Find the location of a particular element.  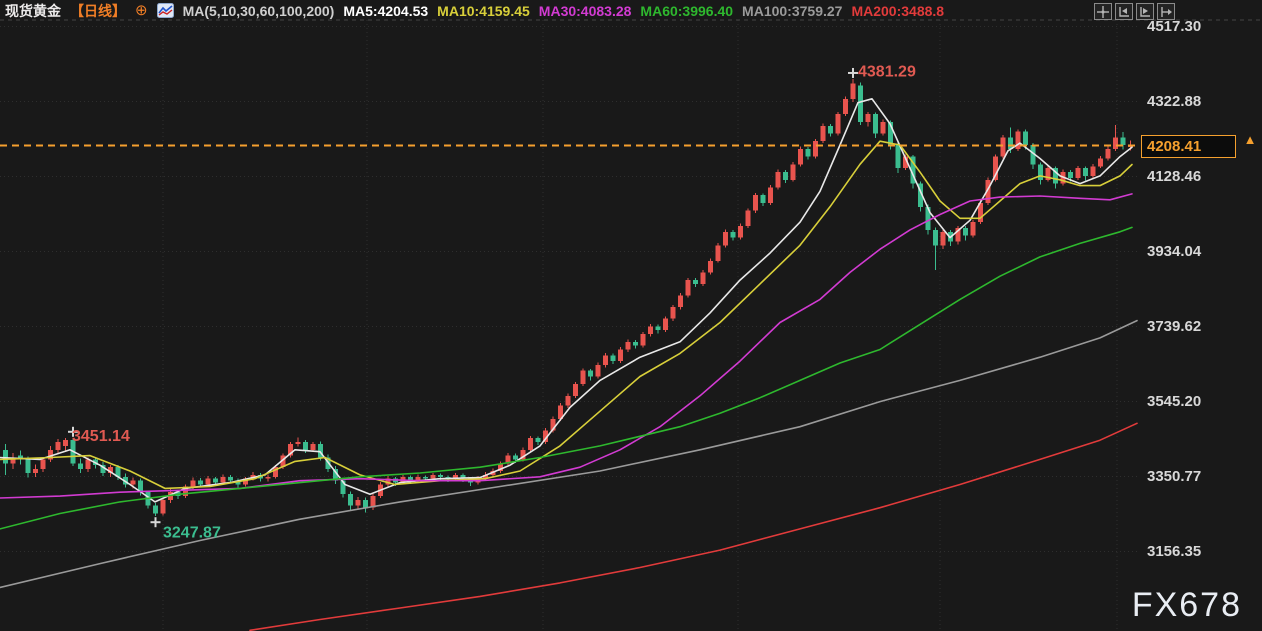

chart-toolbar is located at coordinates (1134, 11).